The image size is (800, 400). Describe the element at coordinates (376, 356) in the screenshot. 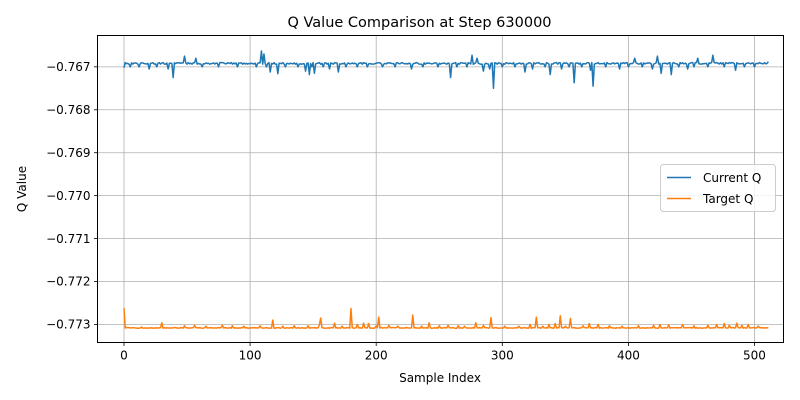

I see `x-tick-label: 200` at that location.